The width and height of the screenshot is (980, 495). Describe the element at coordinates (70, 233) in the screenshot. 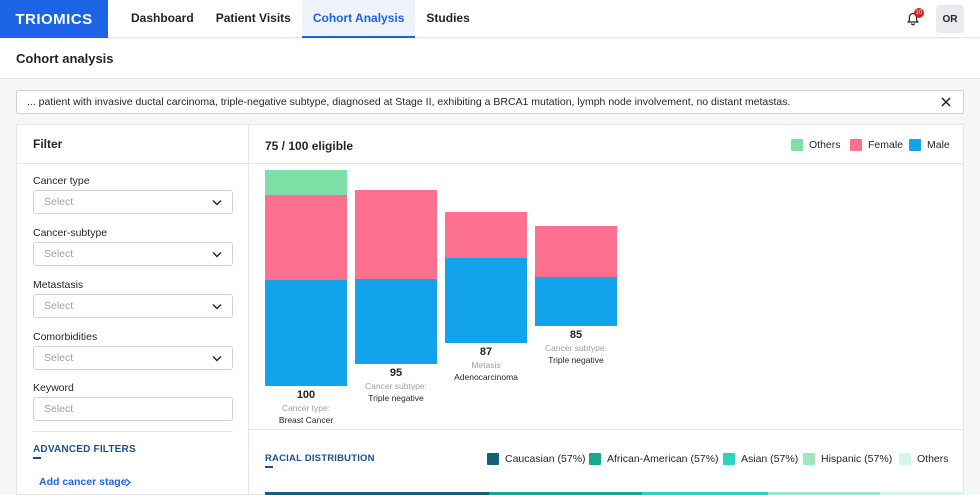

I see `cancer-subtype-label: Cancer-subtype` at that location.